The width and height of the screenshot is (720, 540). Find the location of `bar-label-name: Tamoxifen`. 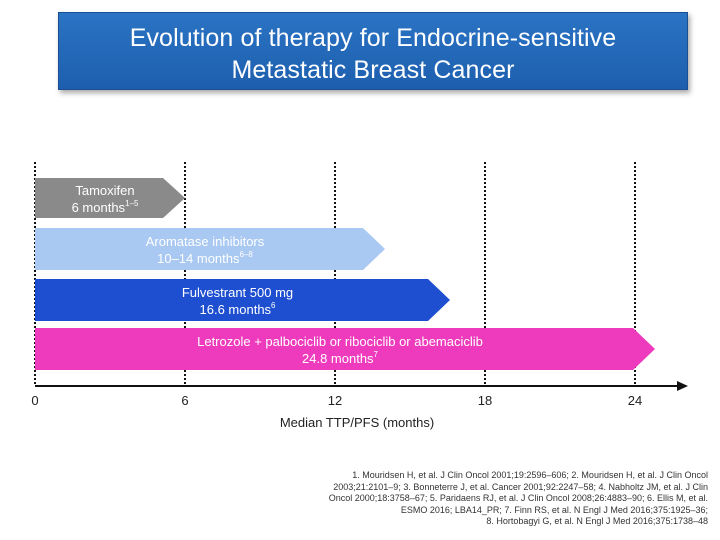

bar-label-name: Tamoxifen is located at coordinates (104, 190).